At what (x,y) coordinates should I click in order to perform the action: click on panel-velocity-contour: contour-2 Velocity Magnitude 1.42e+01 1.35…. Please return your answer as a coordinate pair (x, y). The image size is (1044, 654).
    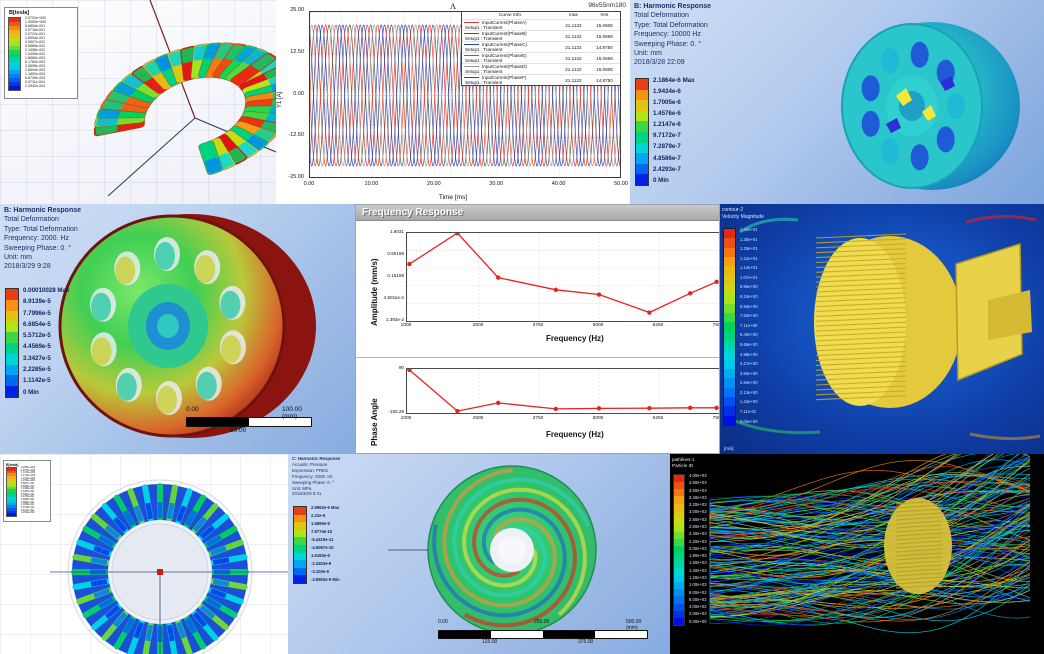
    Looking at the image, I should click on (882, 329).